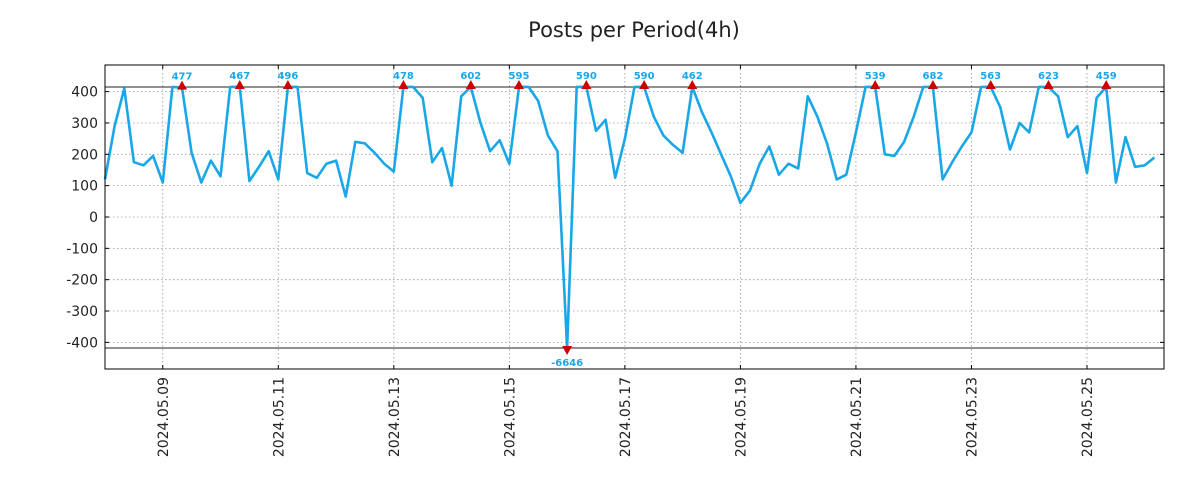 The image size is (1200, 500). What do you see at coordinates (82, 312) in the screenshot?
I see `y-tick-label: -300` at bounding box center [82, 312].